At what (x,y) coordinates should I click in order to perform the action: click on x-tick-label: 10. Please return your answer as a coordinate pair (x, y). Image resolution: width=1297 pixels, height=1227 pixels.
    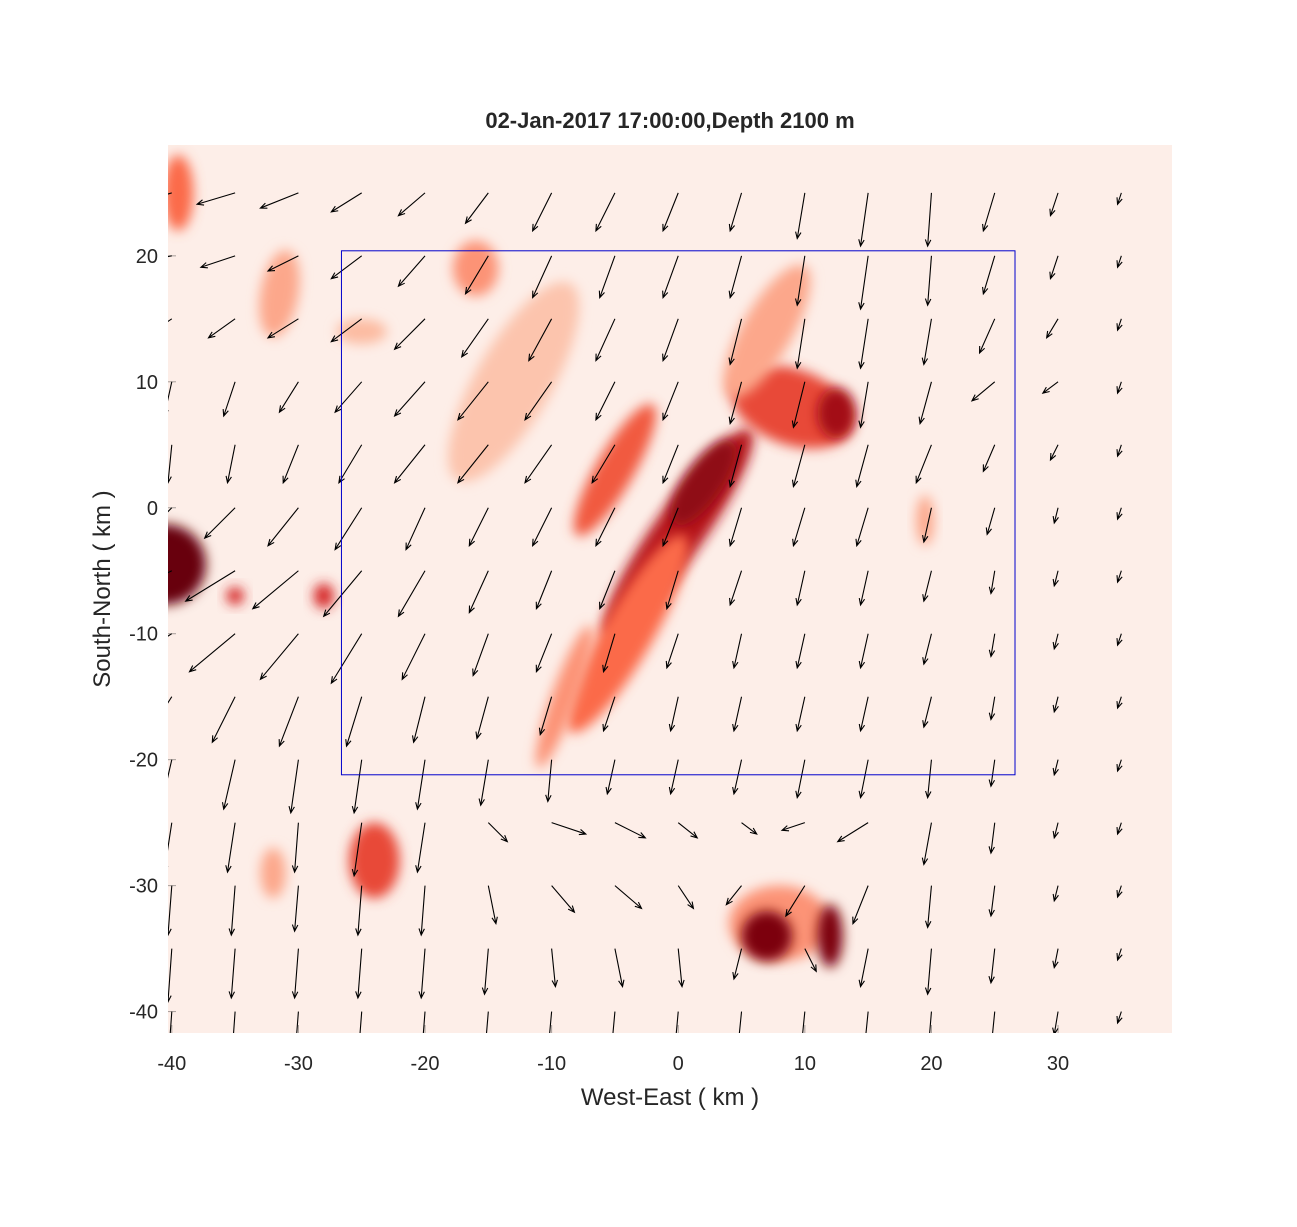
    Looking at the image, I should click on (805, 1064).